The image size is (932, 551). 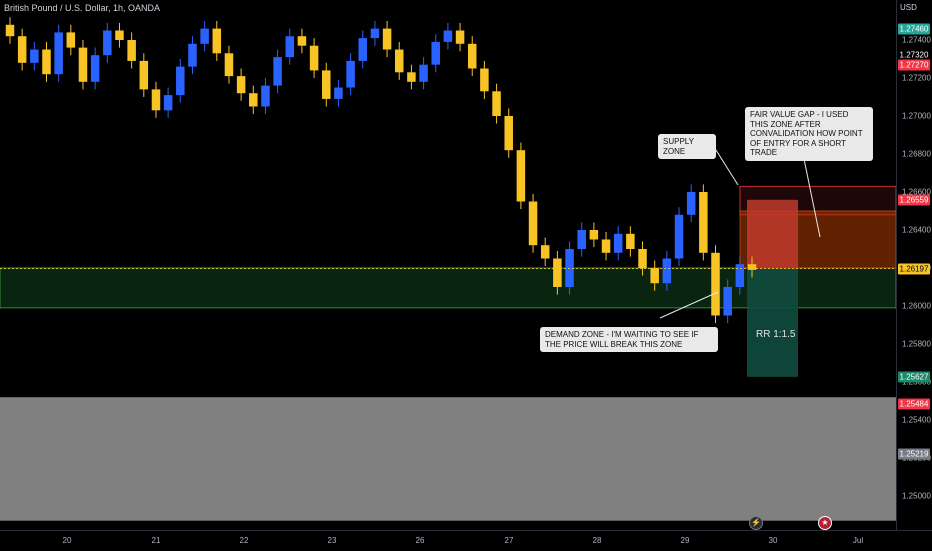 I want to click on price-badge: 1.26197, so click(x=914, y=269).